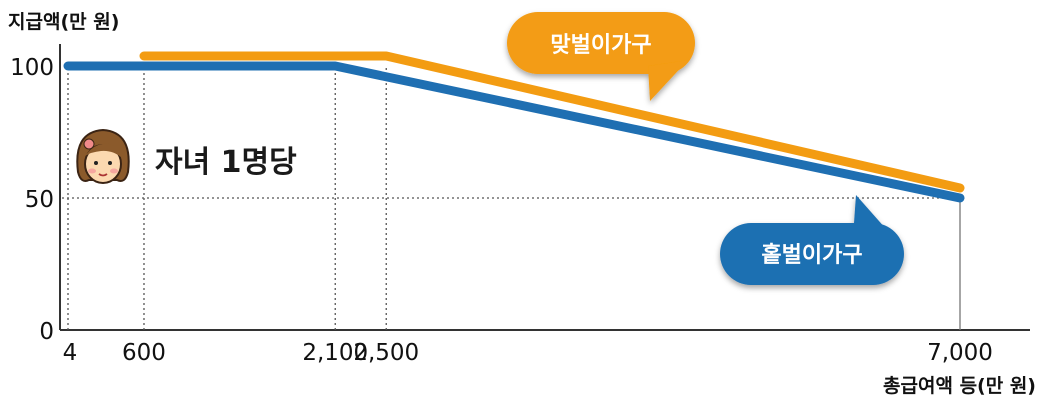 Image resolution: width=1040 pixels, height=409 pixels. I want to click on y-ticks: 0 50 100, so click(32, 200).